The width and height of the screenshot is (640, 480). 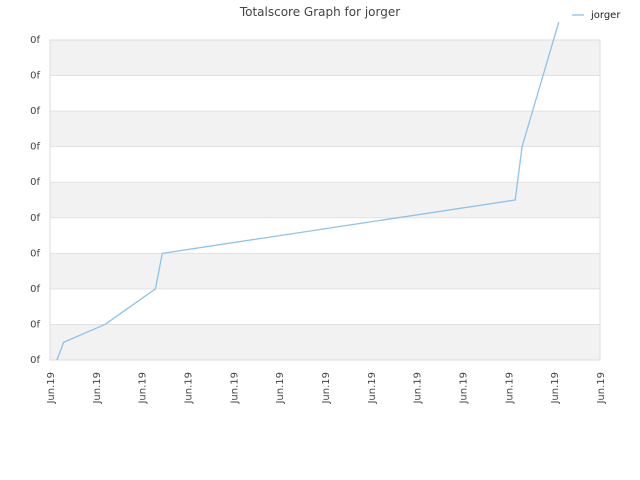 I want to click on legend: jorger, so click(x=596, y=15).